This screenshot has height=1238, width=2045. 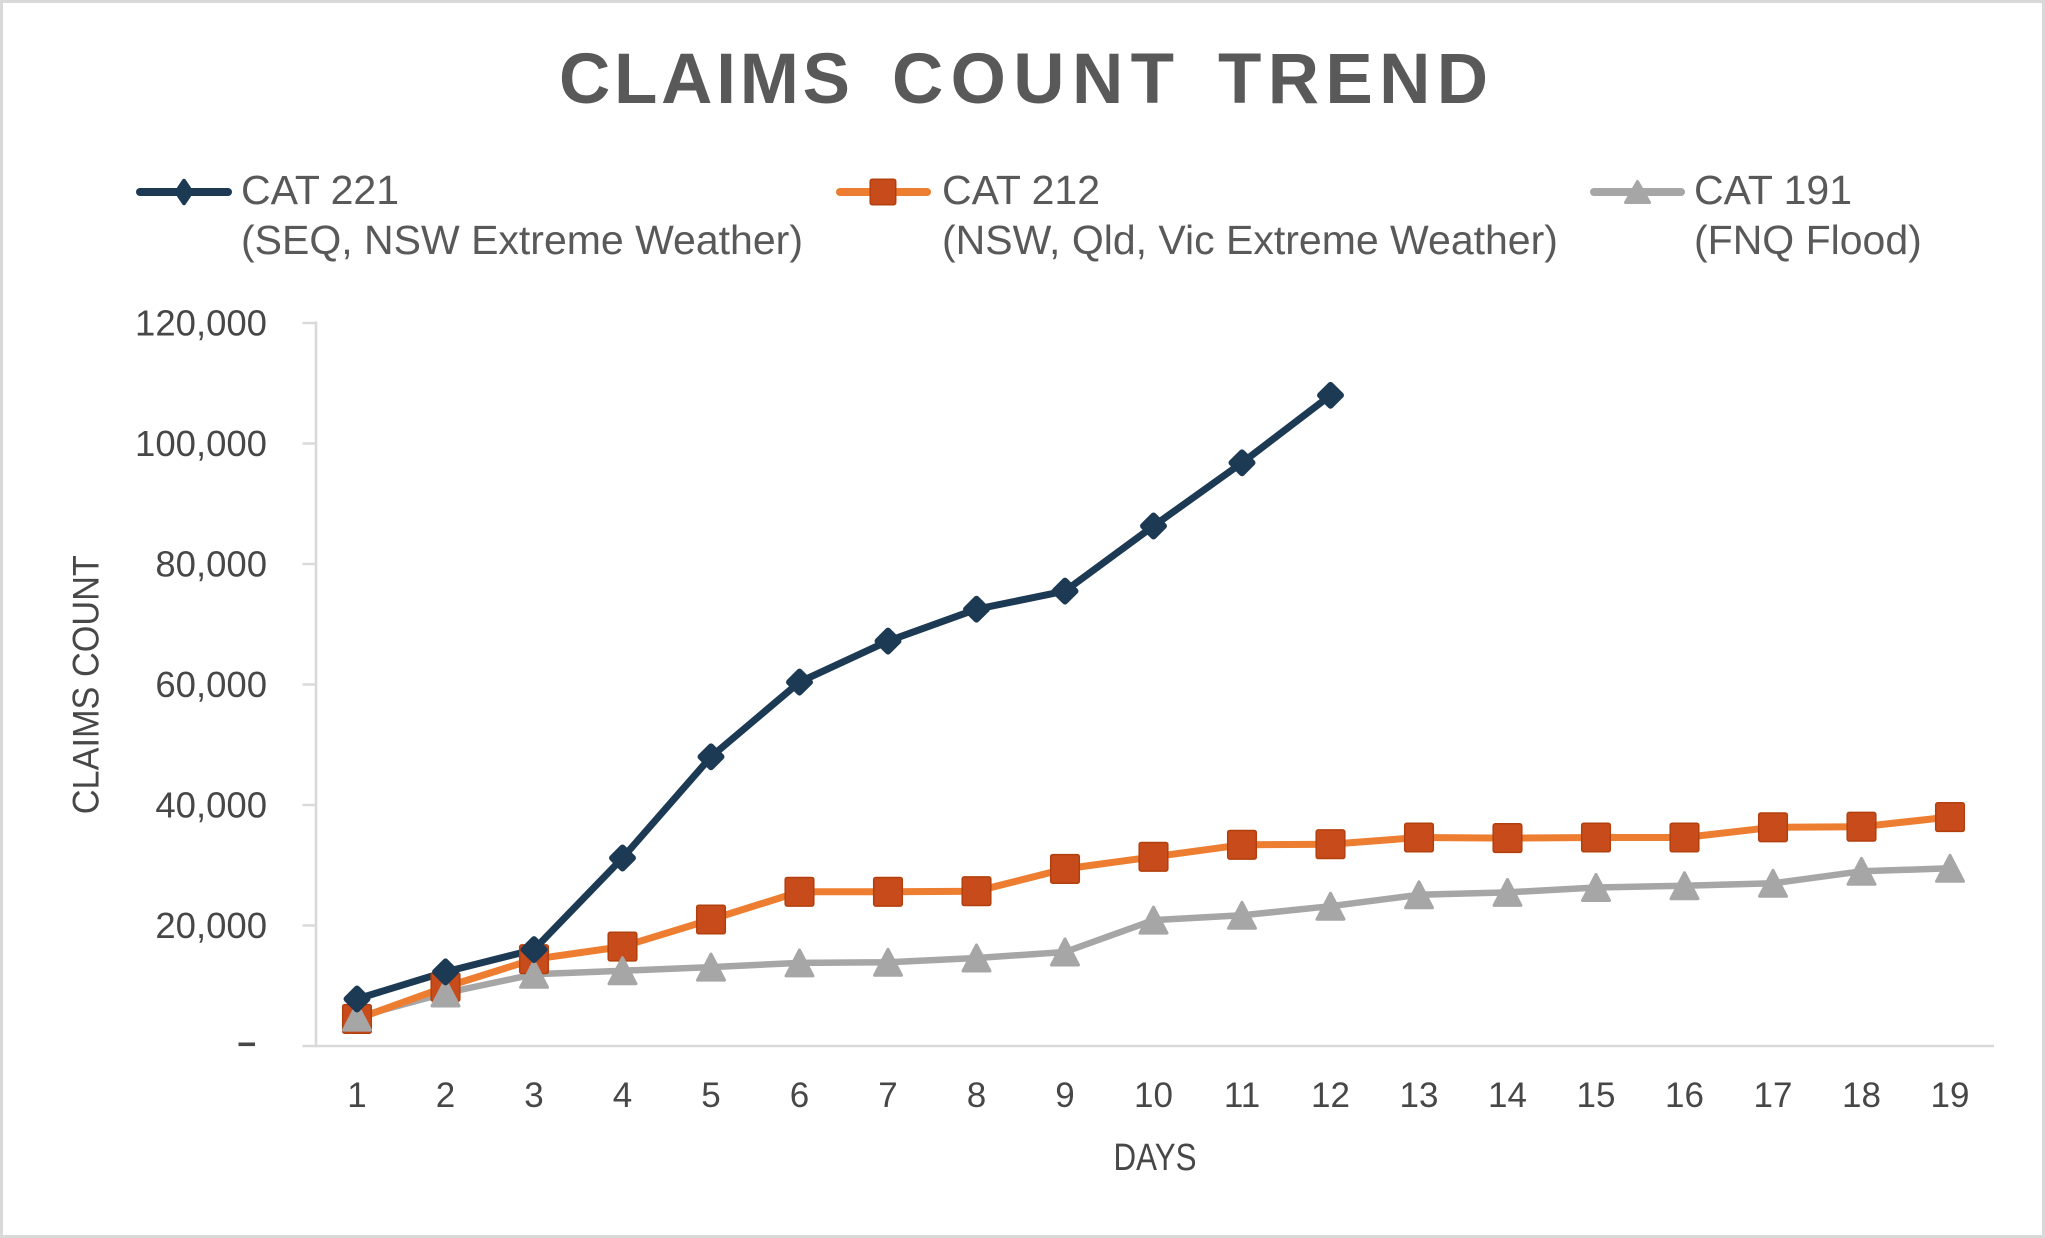 I want to click on svg-text: 19, so click(x=1950, y=1095).